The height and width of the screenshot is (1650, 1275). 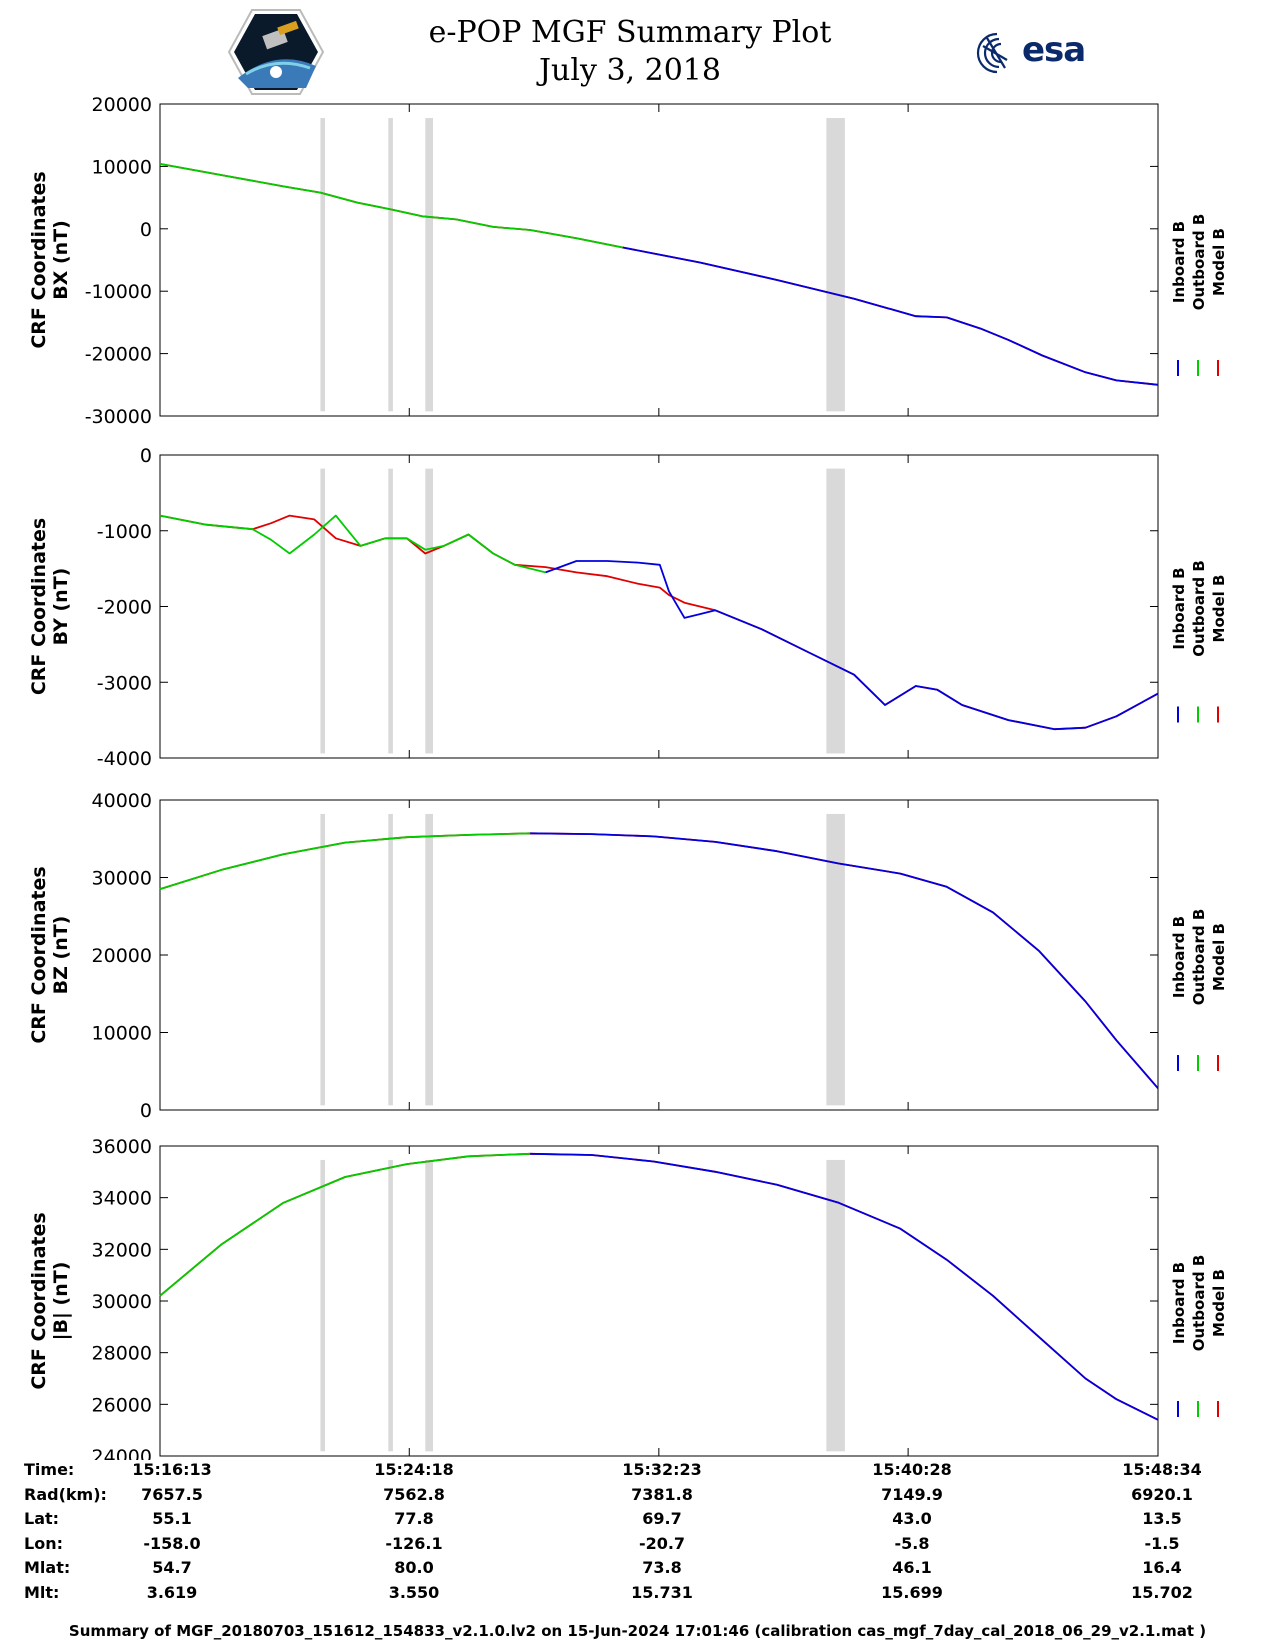 I want to click on ephemeris-value: 7381.8, so click(x=662, y=1494).